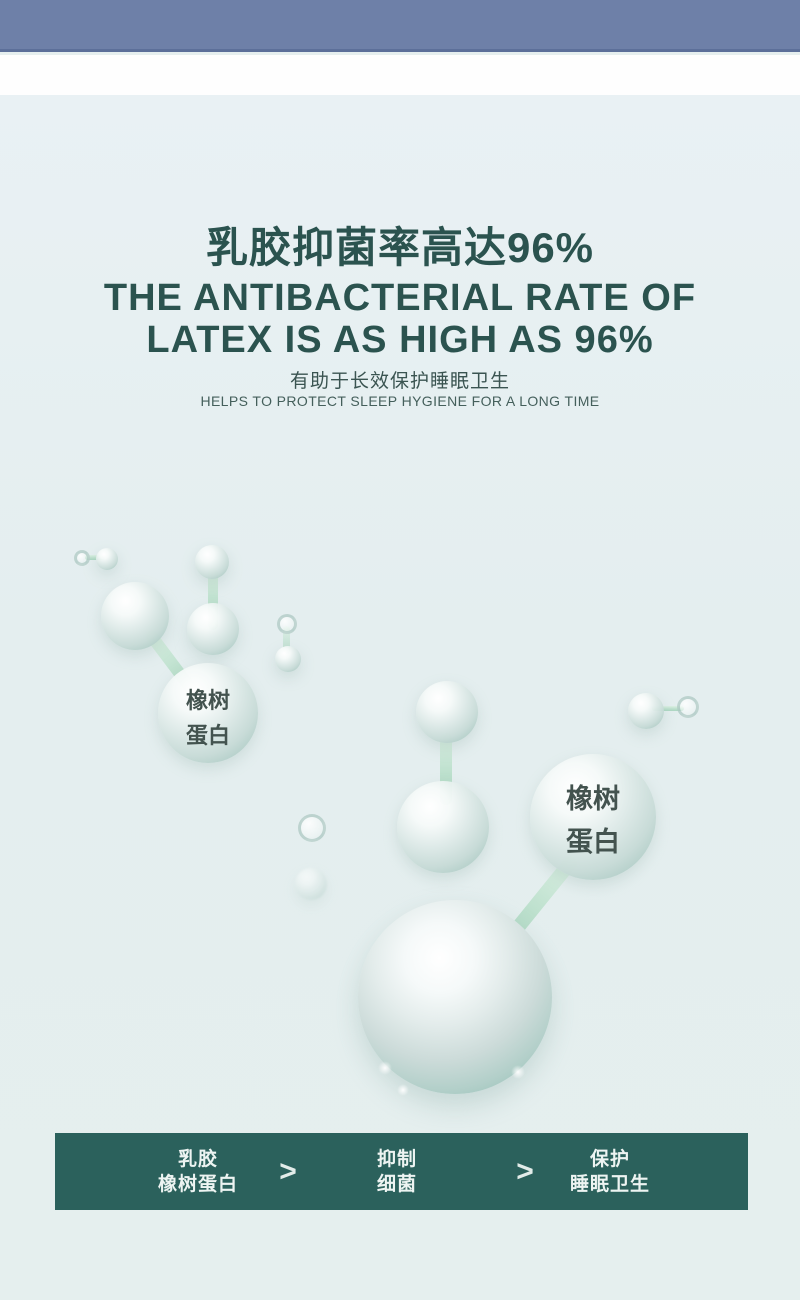 Image resolution: width=800 pixels, height=1300 pixels. Describe the element at coordinates (400, 75) in the screenshot. I see `white-band` at that location.